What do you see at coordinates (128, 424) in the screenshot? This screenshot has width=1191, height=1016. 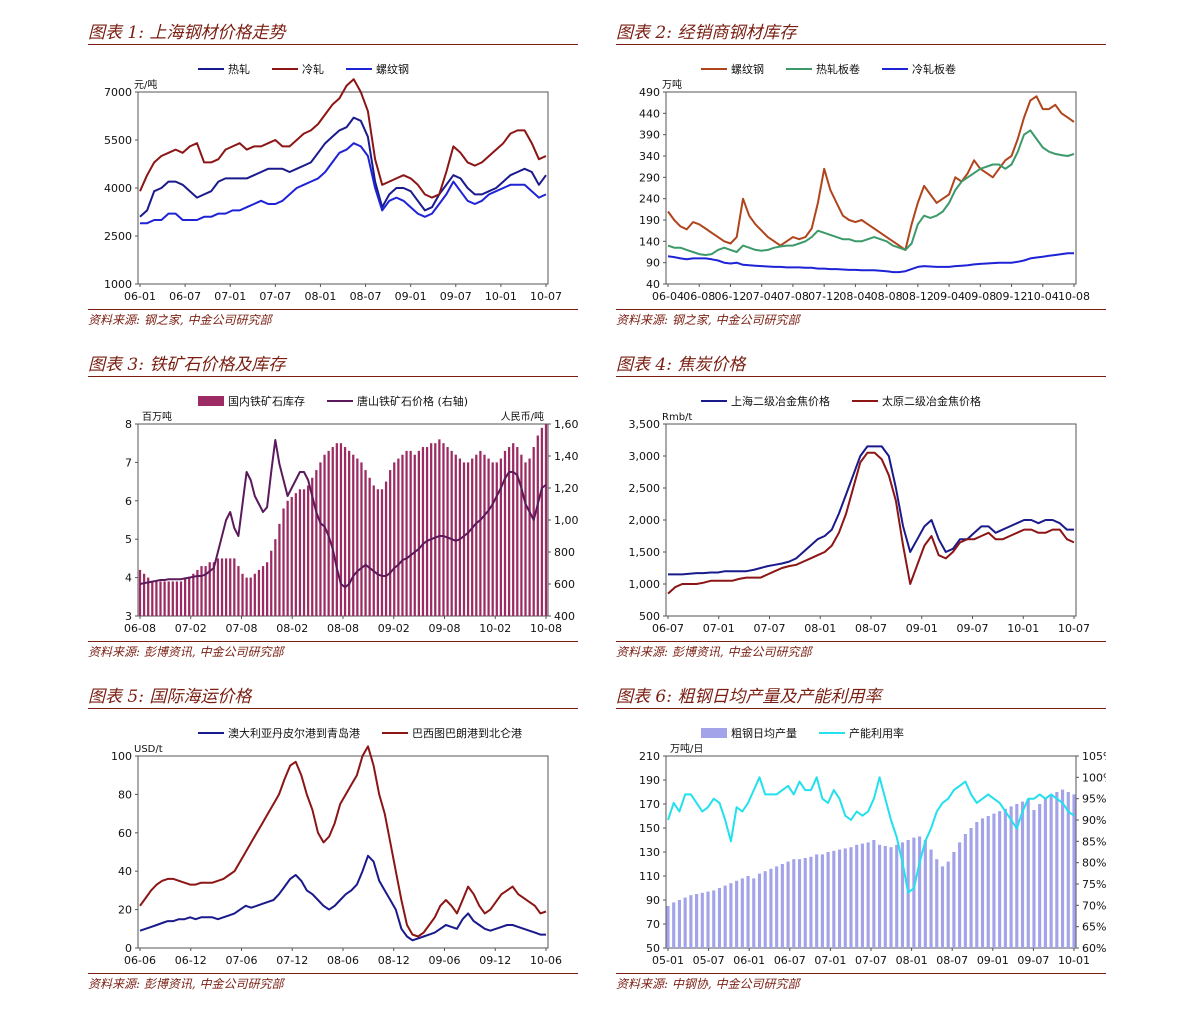 I see `y-tick-label-left: 8` at bounding box center [128, 424].